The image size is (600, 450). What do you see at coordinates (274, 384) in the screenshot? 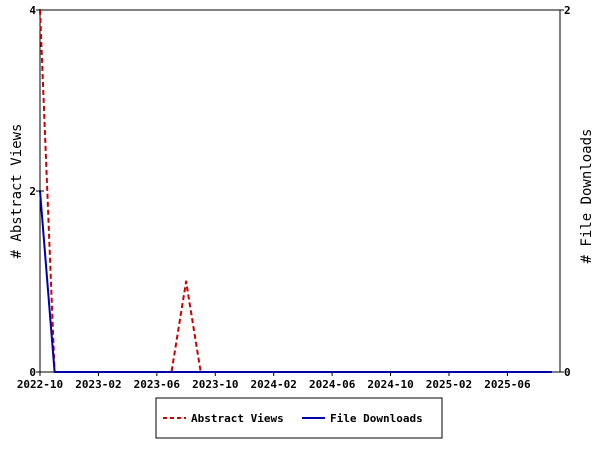
I see `x-tick-label-2024-02: 2024-02` at bounding box center [274, 384].